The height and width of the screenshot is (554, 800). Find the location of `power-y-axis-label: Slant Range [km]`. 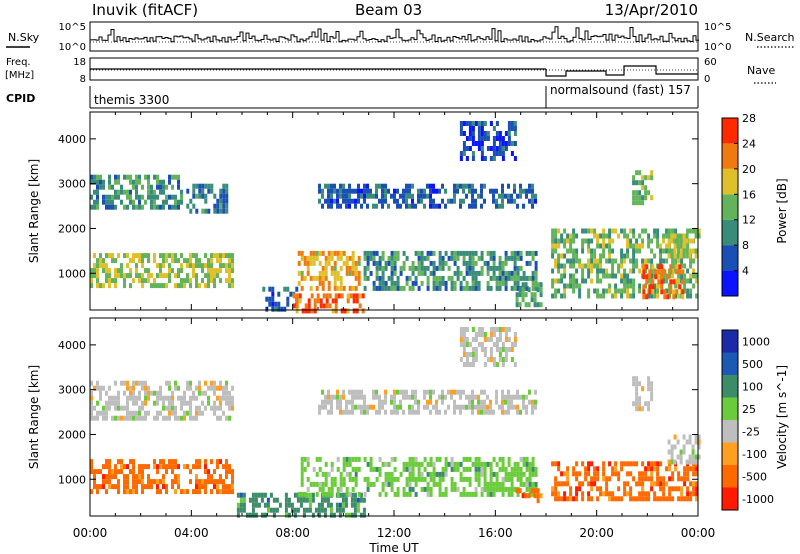

power-y-axis-label: Slant Range [km] is located at coordinates (34, 211).